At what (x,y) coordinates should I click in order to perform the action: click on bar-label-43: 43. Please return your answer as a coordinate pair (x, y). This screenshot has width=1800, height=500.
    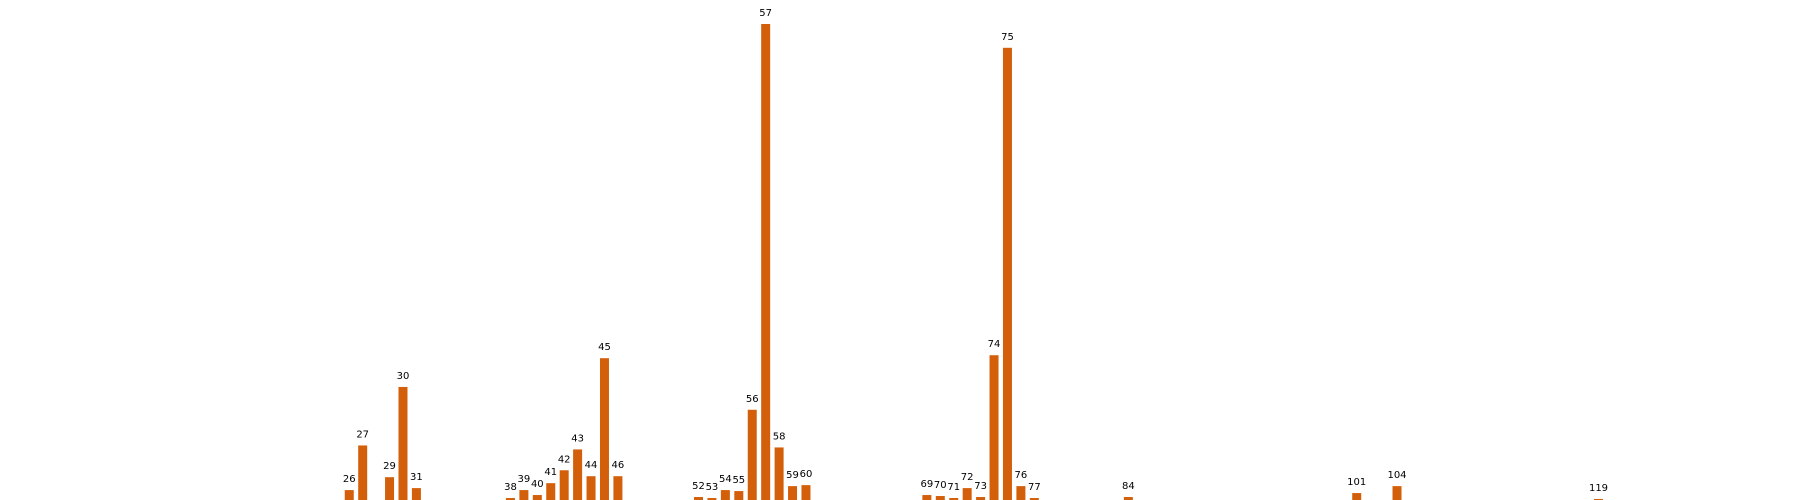
    Looking at the image, I should click on (577, 438).